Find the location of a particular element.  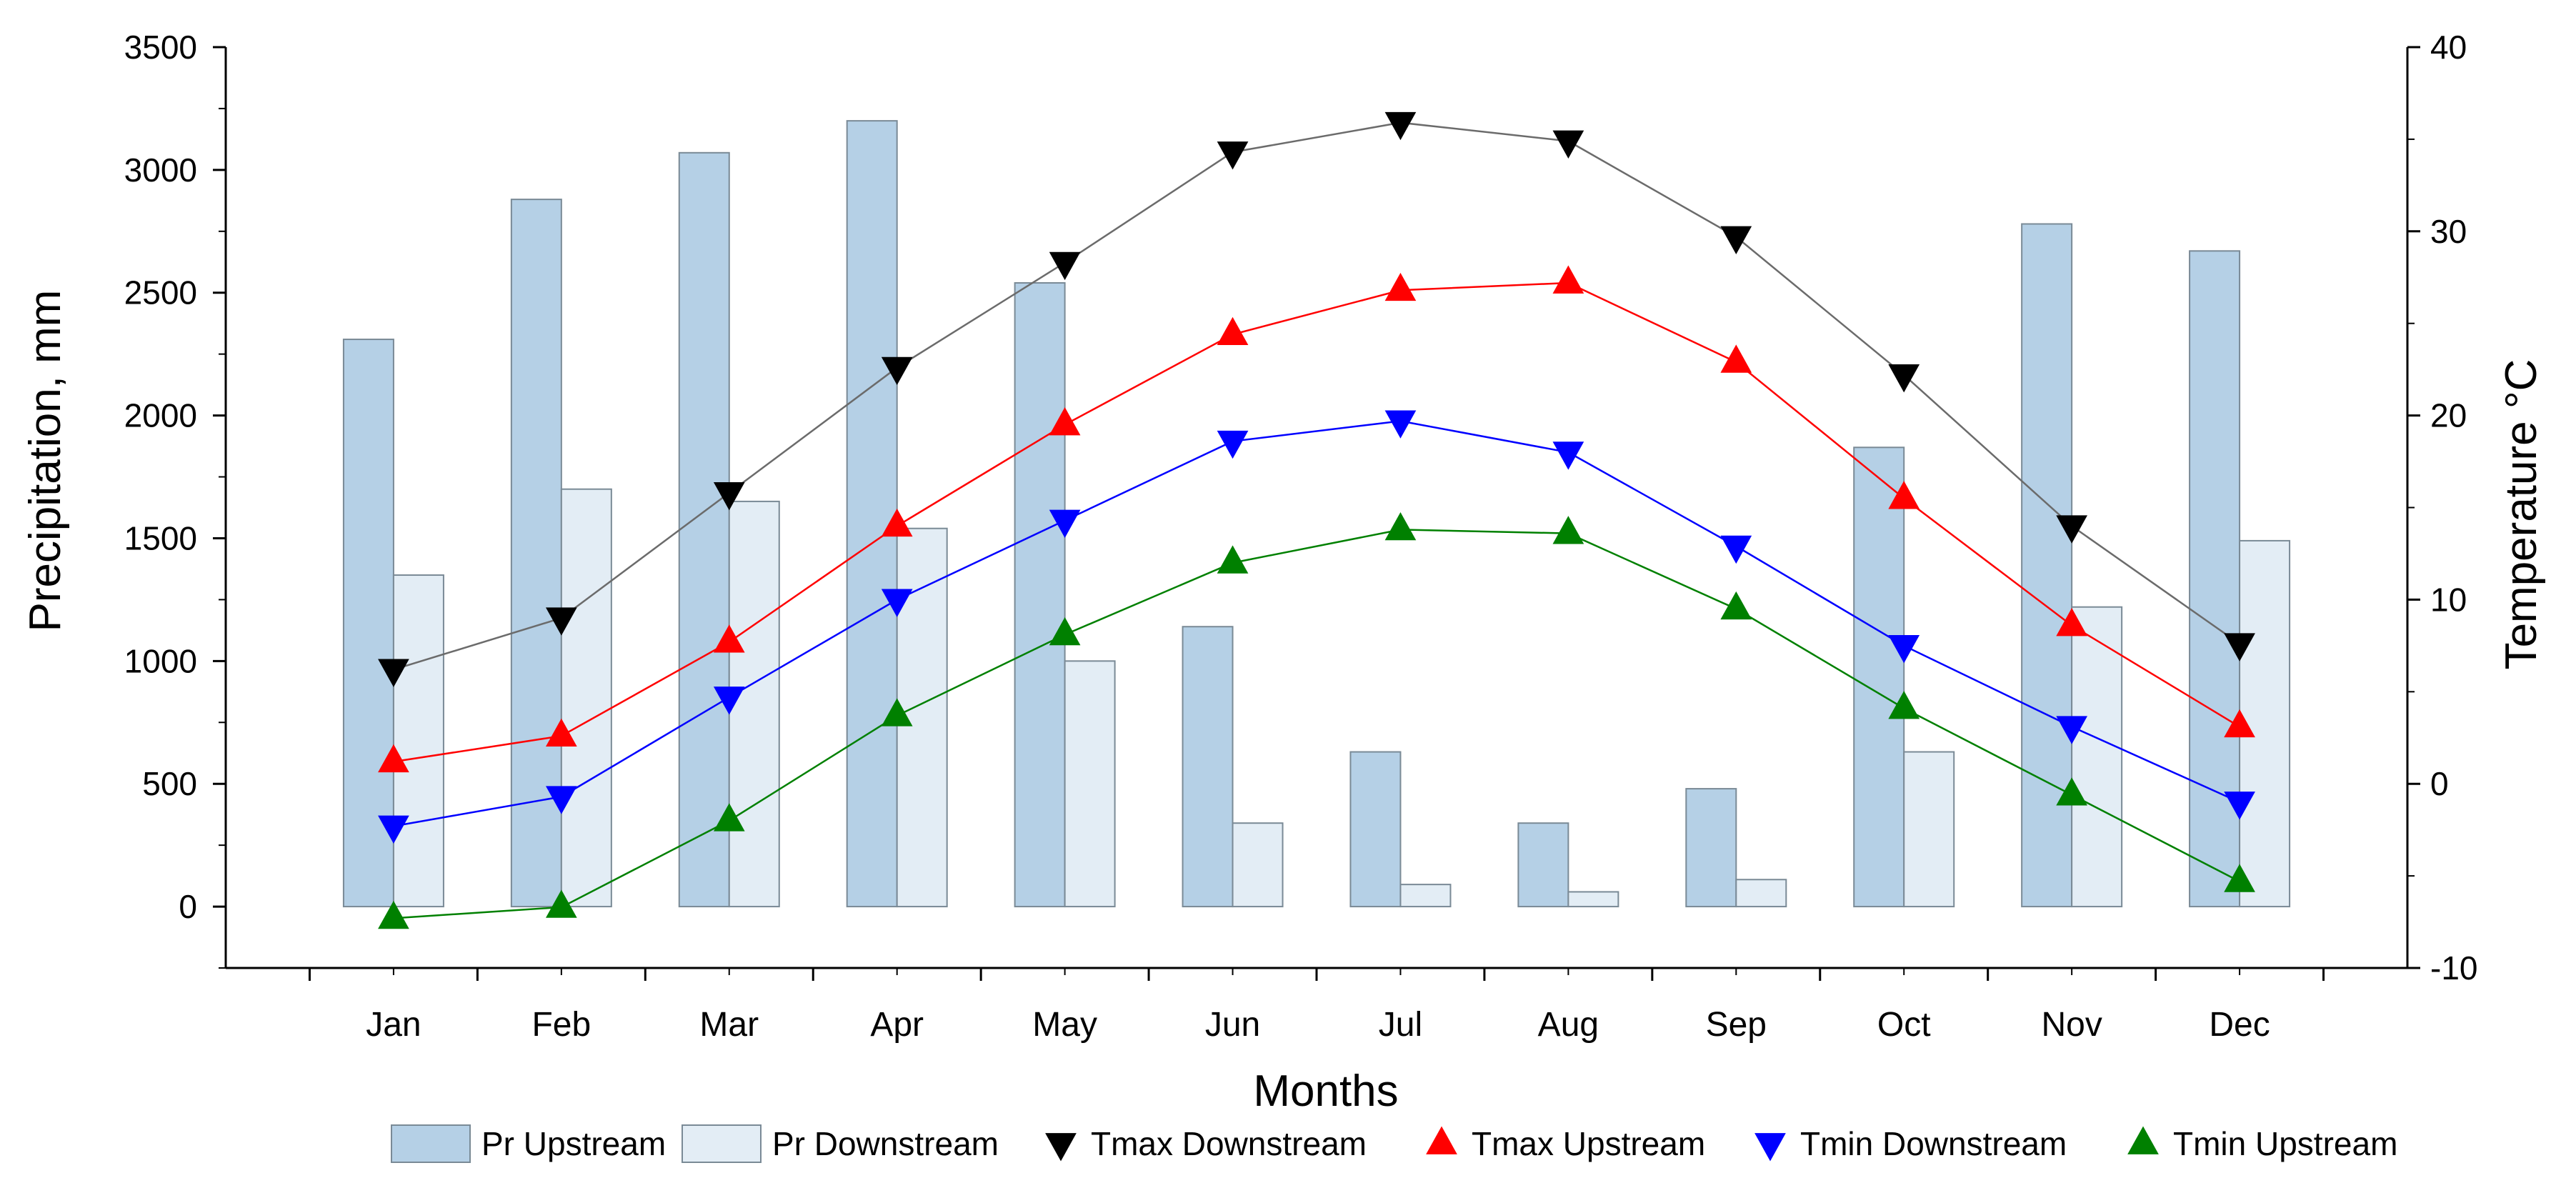

marker-tmax-downstream-jan is located at coordinates (393, 673).